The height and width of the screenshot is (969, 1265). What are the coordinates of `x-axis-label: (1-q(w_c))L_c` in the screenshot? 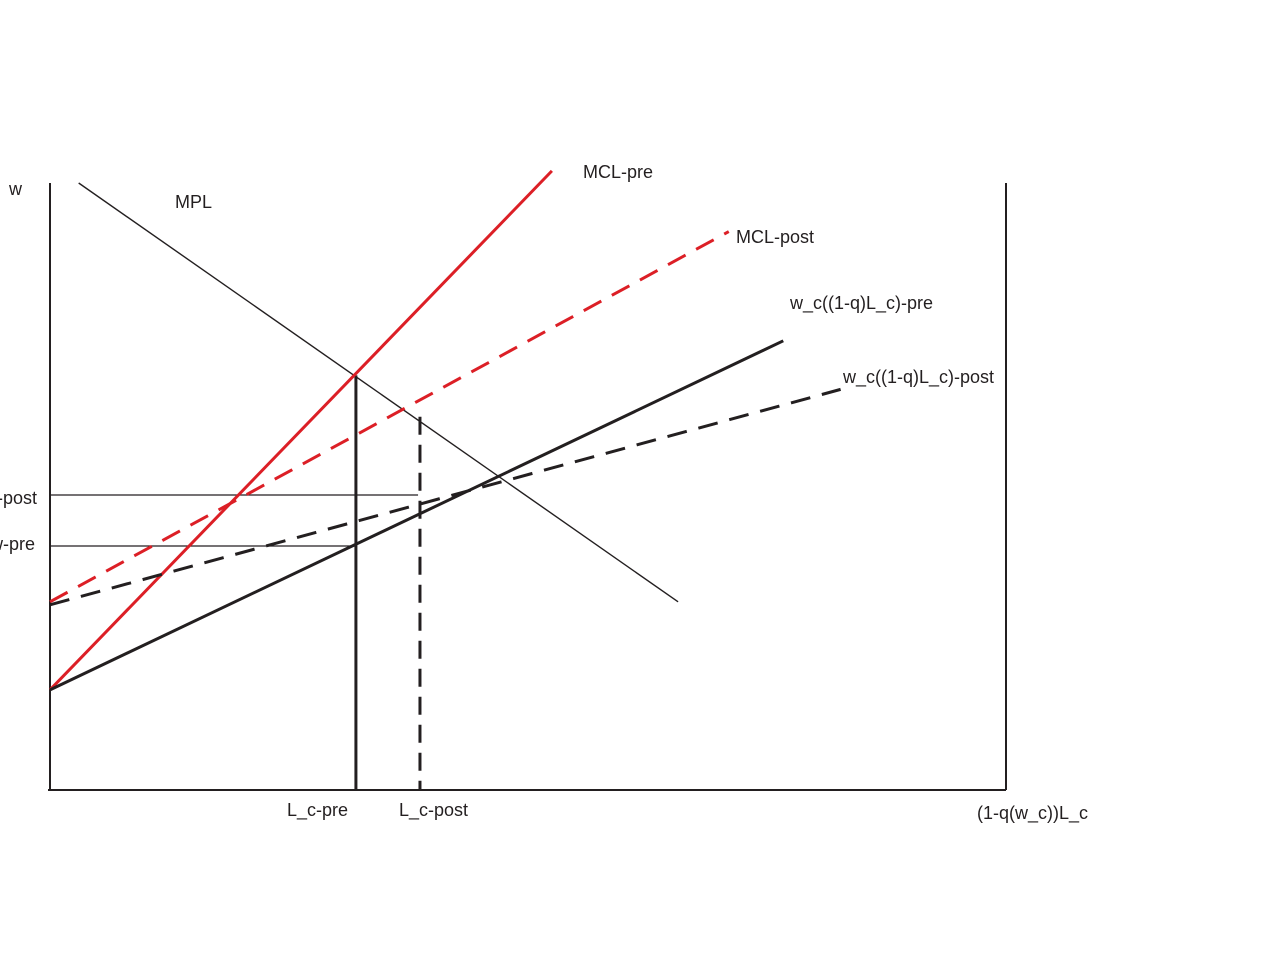 It's located at (1032, 813).